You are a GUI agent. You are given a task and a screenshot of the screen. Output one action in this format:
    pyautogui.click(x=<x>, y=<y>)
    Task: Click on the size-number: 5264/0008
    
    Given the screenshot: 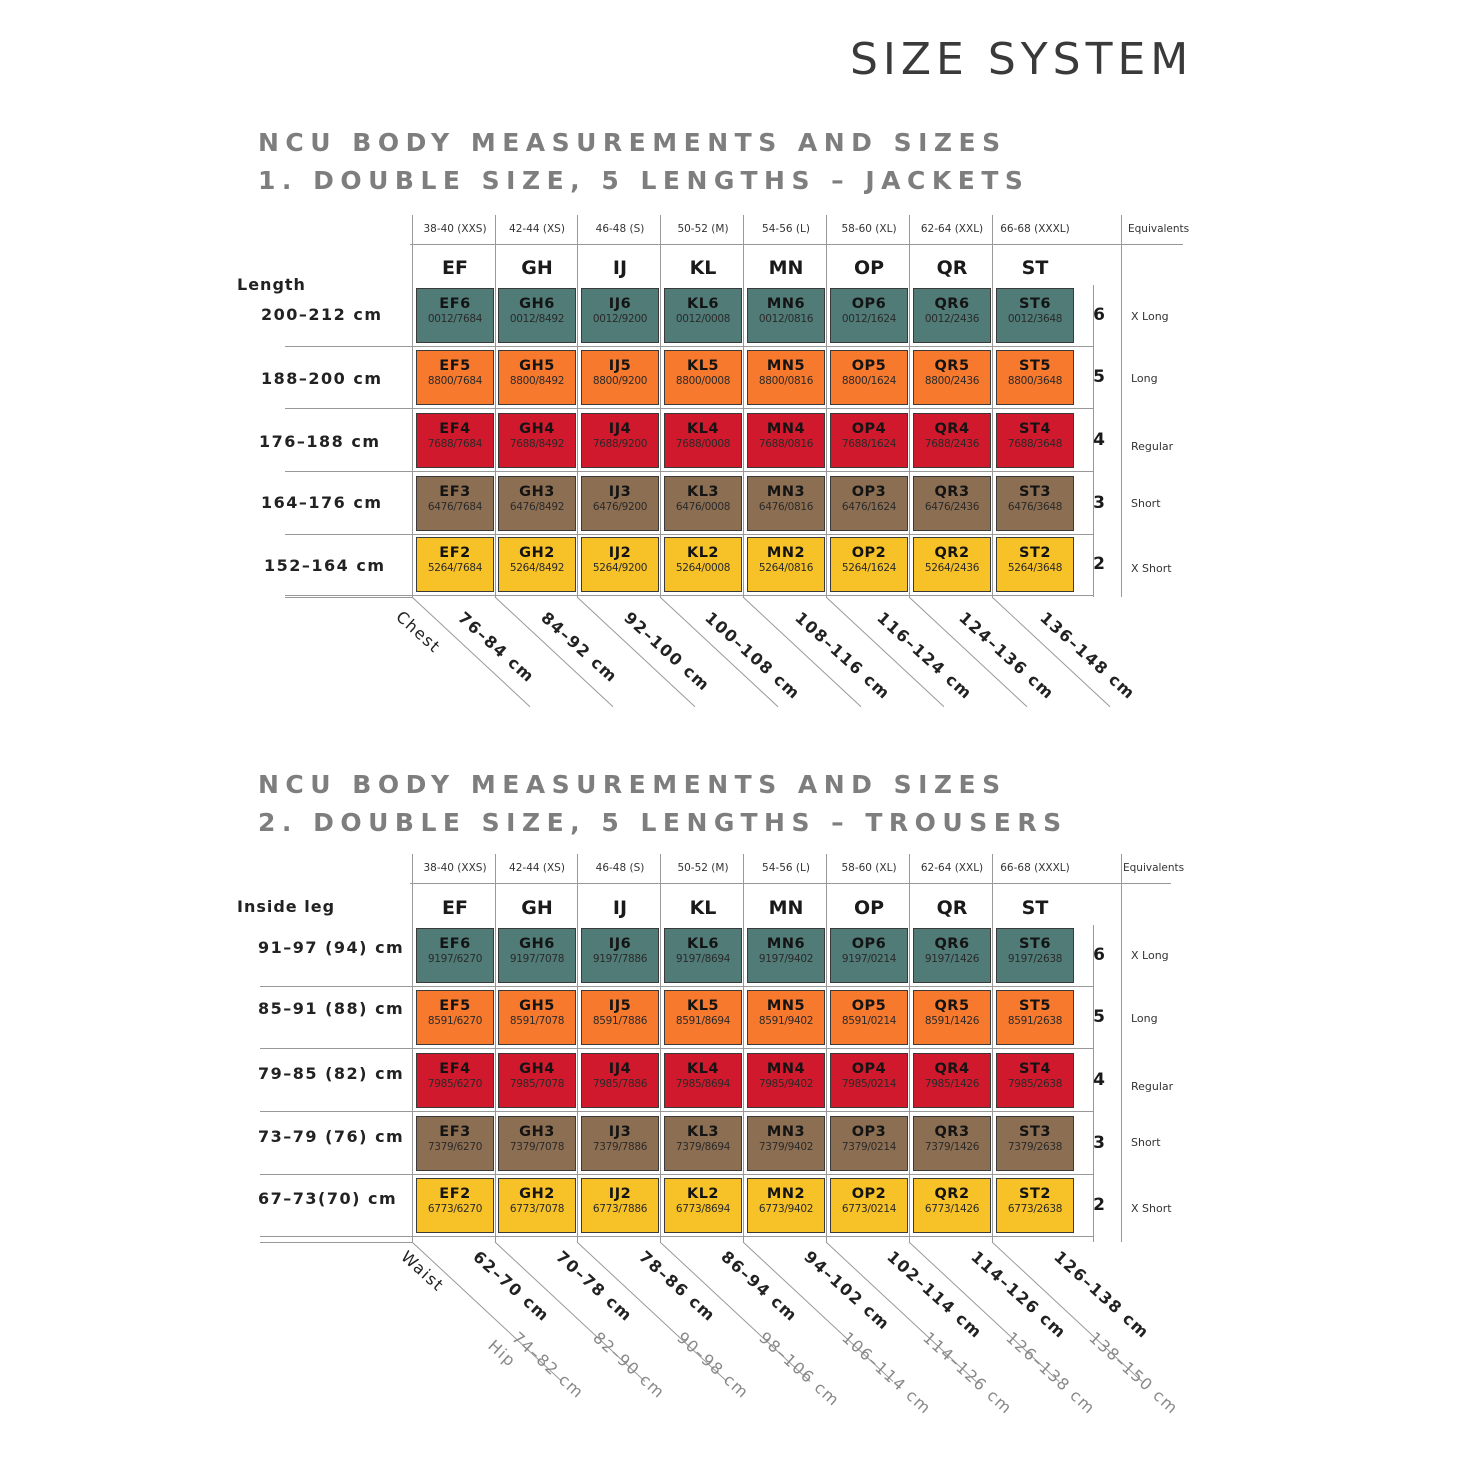 What is the action you would take?
    pyautogui.click(x=703, y=568)
    